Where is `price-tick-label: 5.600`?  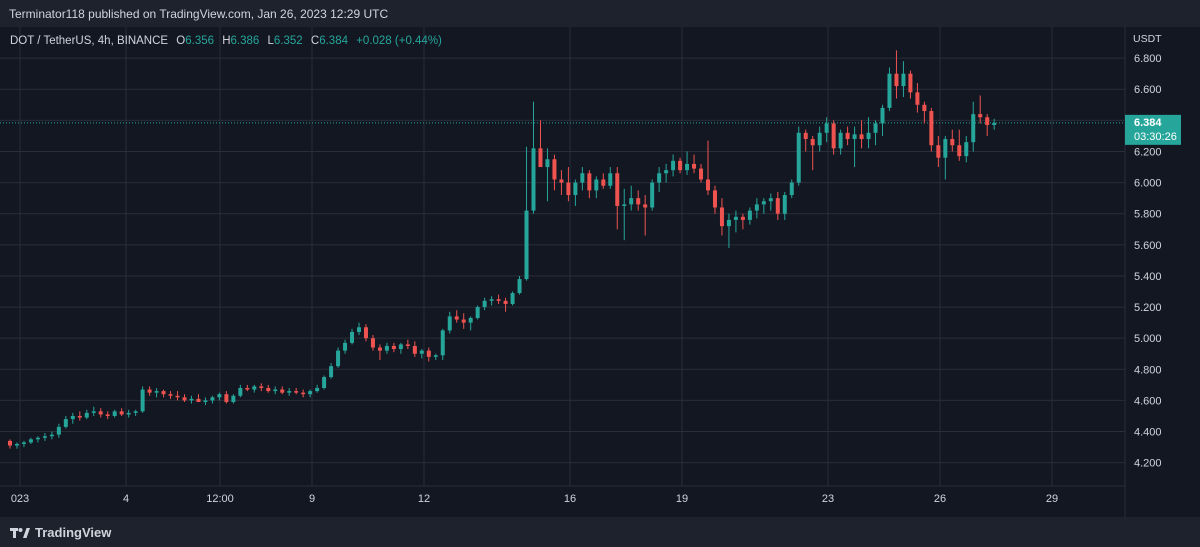
price-tick-label: 5.600 is located at coordinates (1148, 246).